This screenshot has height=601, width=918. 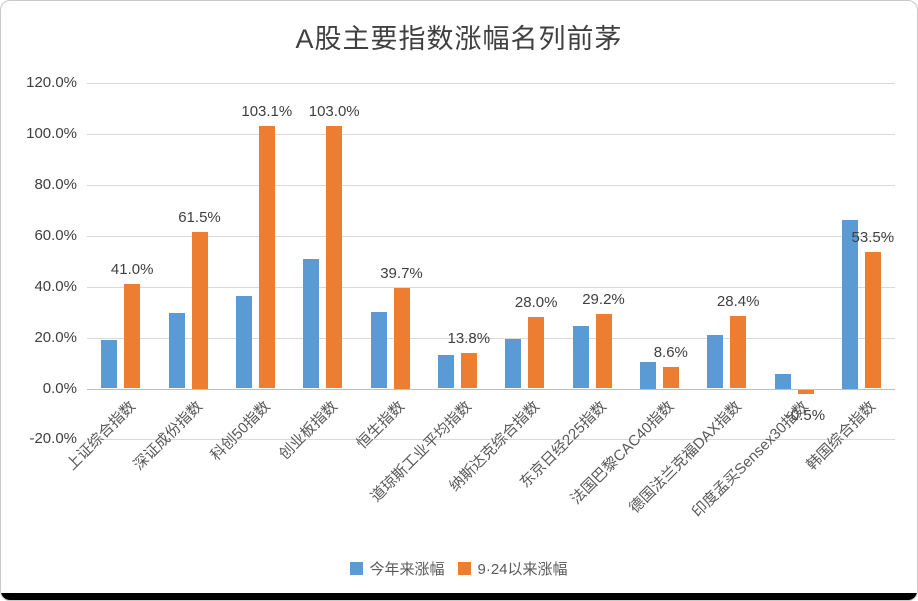 What do you see at coordinates (872, 320) in the screenshot?
I see `bar-series2-cat11` at bounding box center [872, 320].